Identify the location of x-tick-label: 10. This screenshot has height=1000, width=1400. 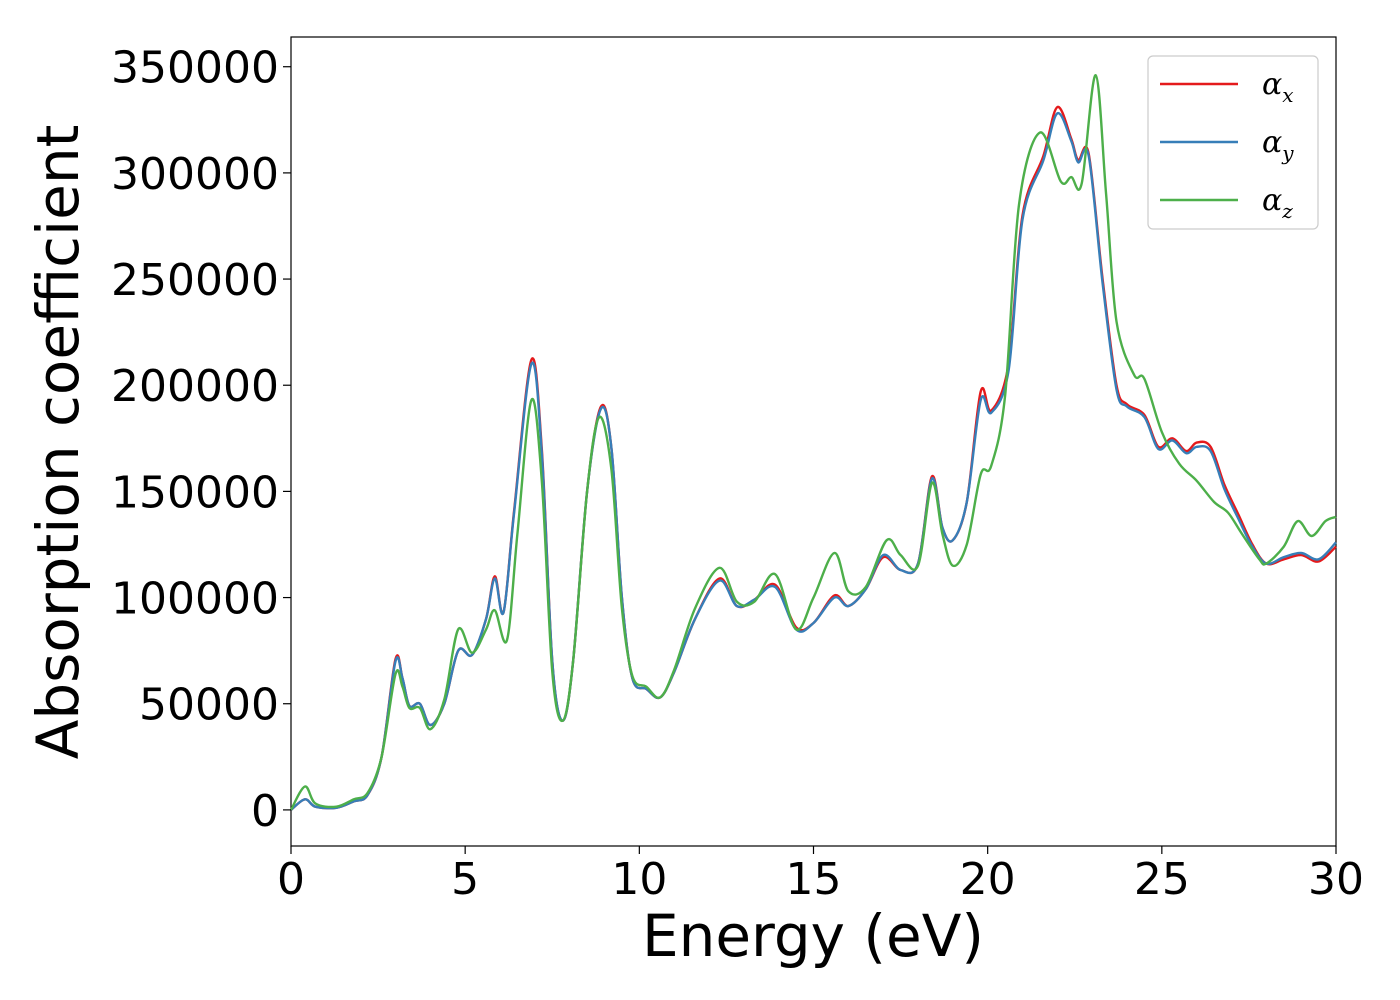
(639, 879).